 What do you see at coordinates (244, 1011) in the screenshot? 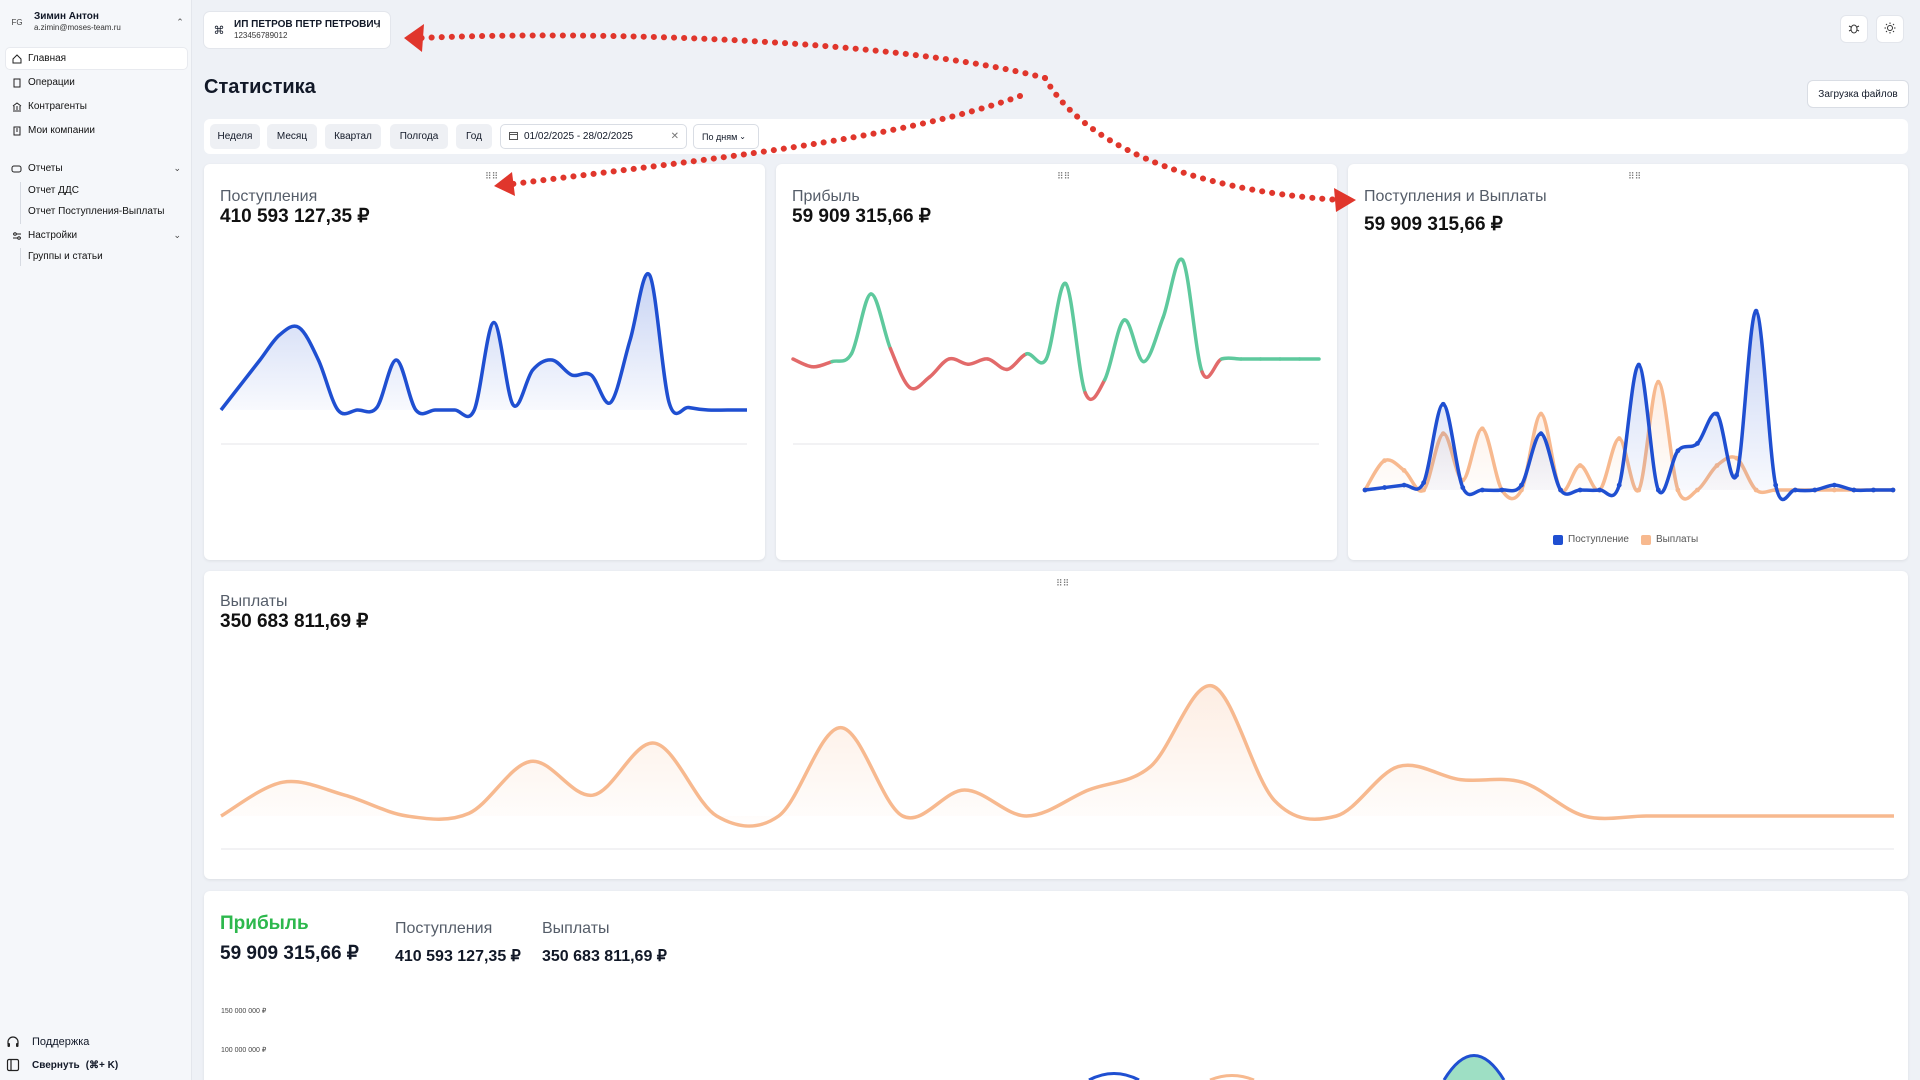
I see `y-axis-tick: 150 000 000 ₽` at bounding box center [244, 1011].